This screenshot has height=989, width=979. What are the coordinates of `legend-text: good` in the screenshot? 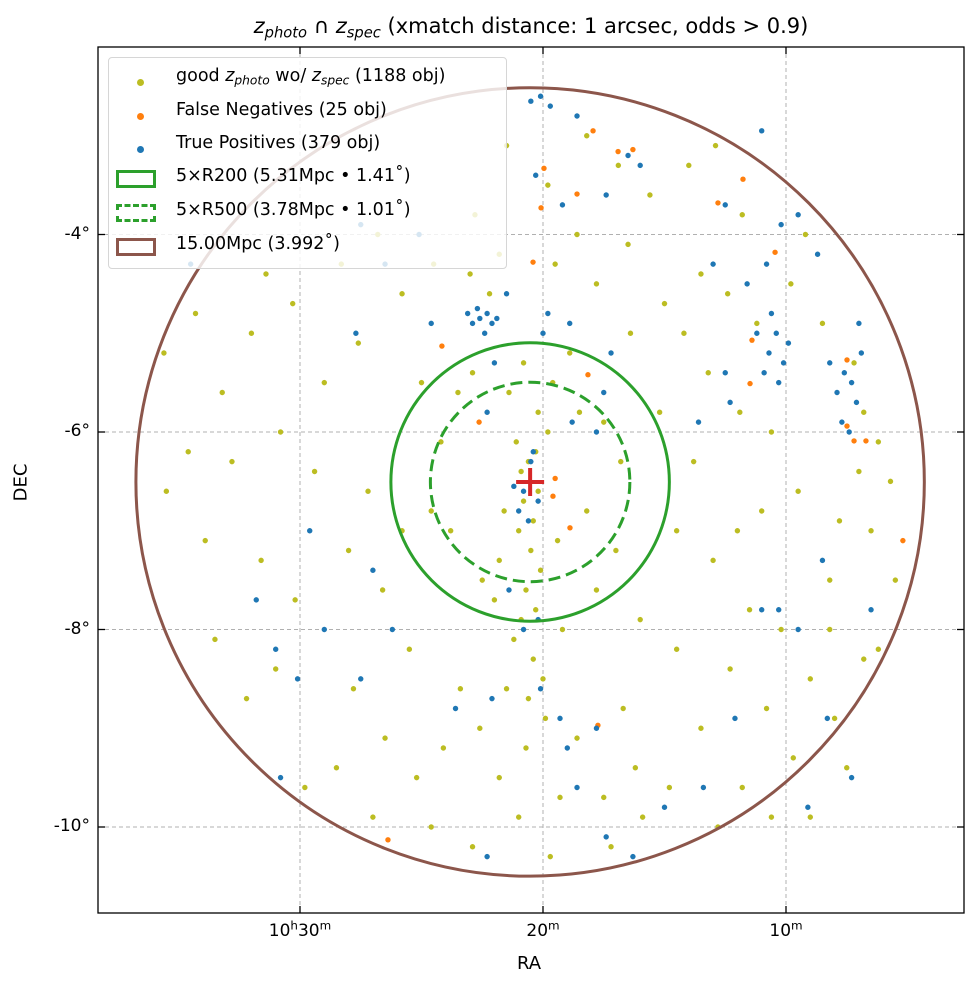 It's located at (201, 76).